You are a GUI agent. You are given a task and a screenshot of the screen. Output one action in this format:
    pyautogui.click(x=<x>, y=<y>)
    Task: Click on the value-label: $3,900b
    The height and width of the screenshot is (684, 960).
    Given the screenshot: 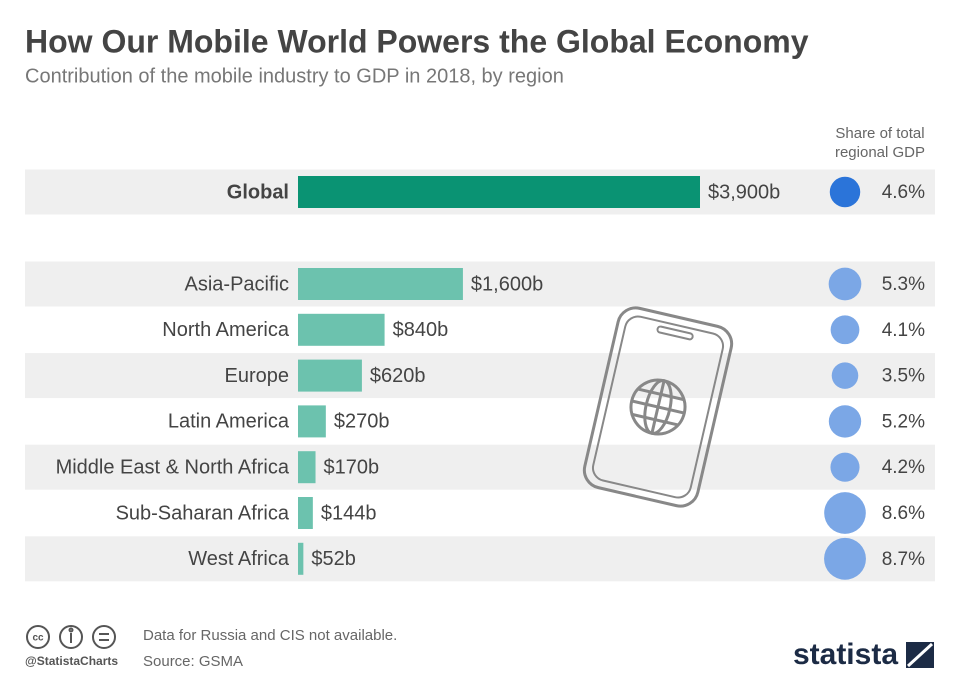 What is the action you would take?
    pyautogui.click(x=744, y=192)
    